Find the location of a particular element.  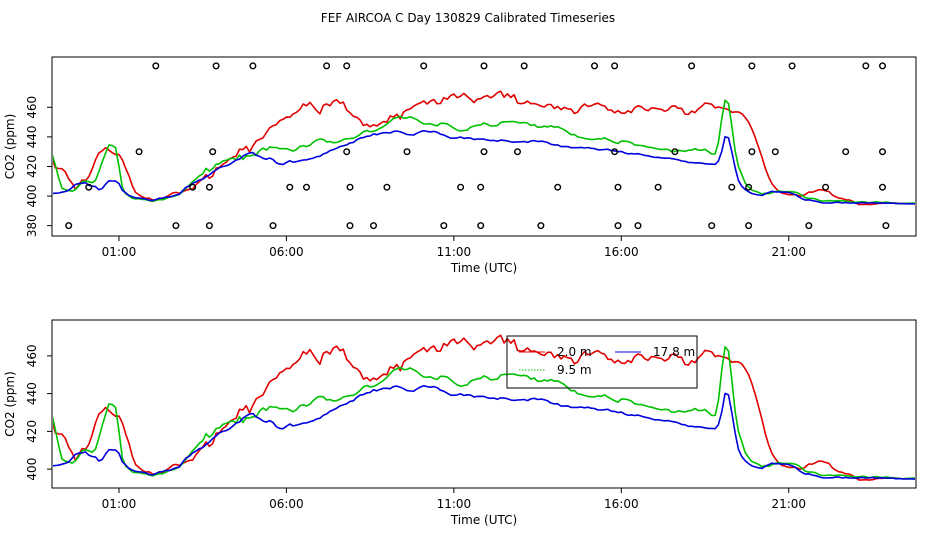

legend-label-2: 17.8 m is located at coordinates (674, 352).